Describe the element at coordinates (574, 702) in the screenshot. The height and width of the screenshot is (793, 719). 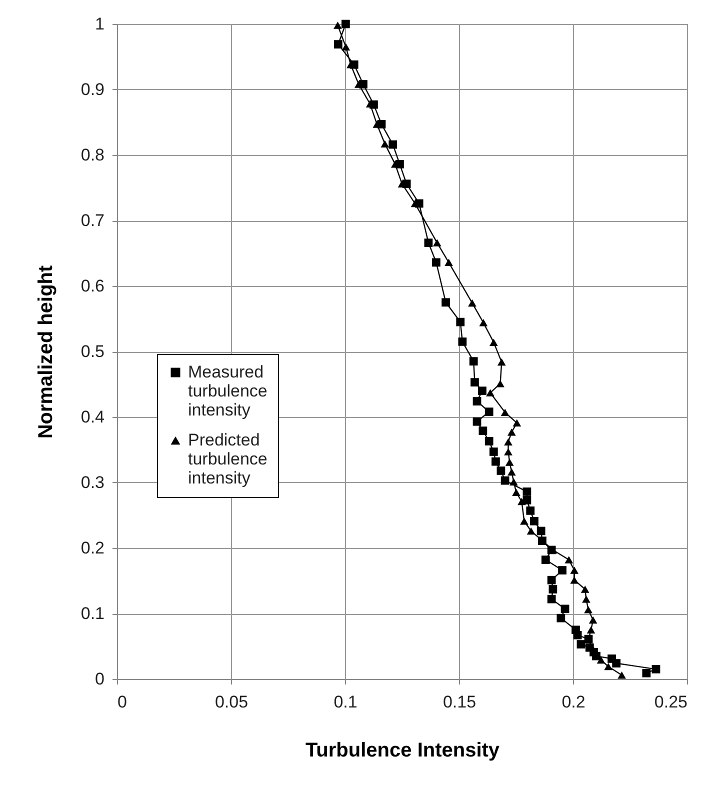
I see `x-tick-label: 0.2` at that location.